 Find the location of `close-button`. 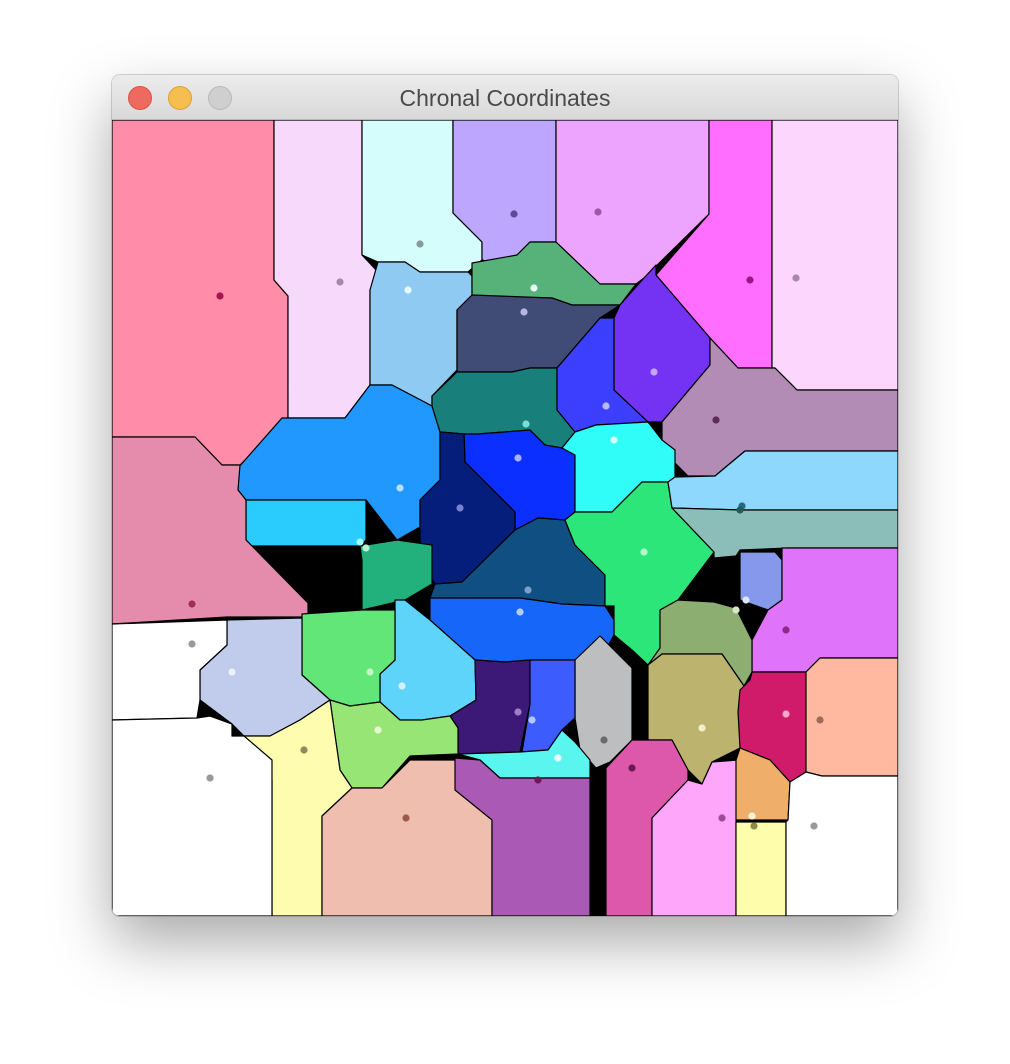

close-button is located at coordinates (140, 98).